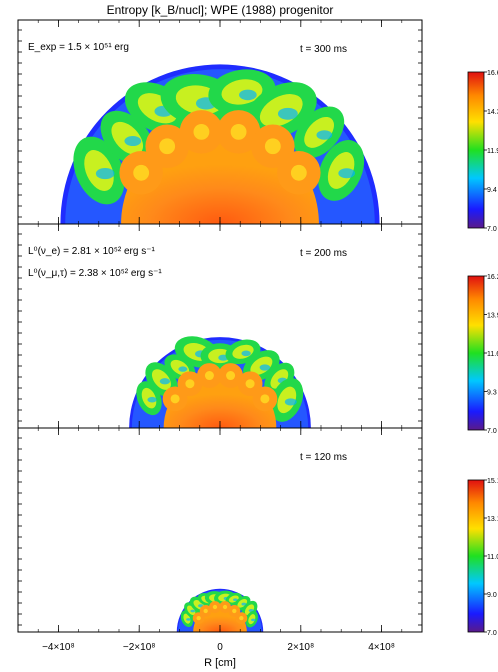 The image size is (498, 672). What do you see at coordinates (492, 519) in the screenshot?
I see `colorbar-tick-label: 13.1` at bounding box center [492, 519].